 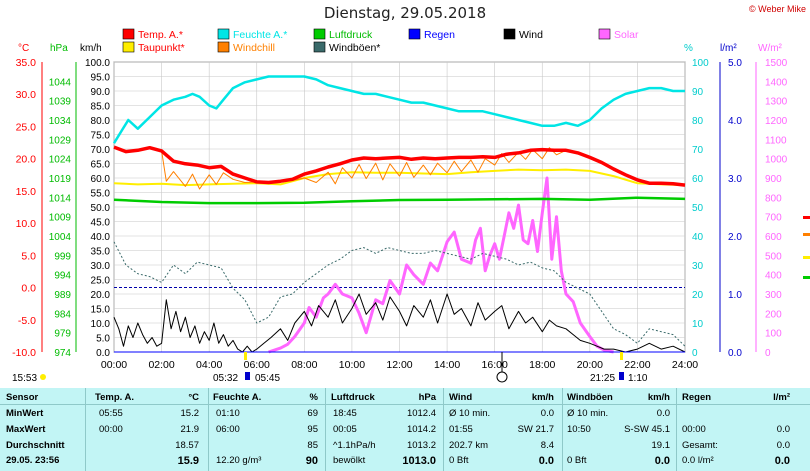 I want to click on wind-tick-label: 30.0, so click(x=101, y=266).